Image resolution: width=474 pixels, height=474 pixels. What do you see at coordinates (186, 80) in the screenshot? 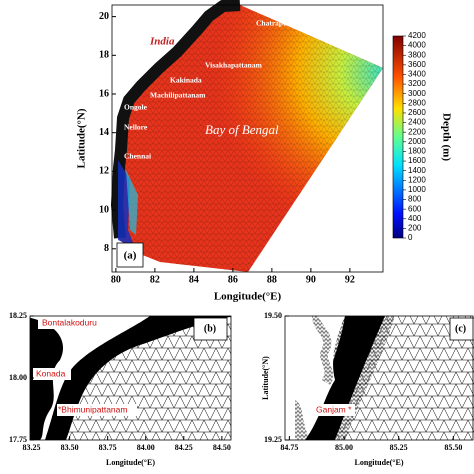
I see `place-label: Kakinada` at bounding box center [186, 80].